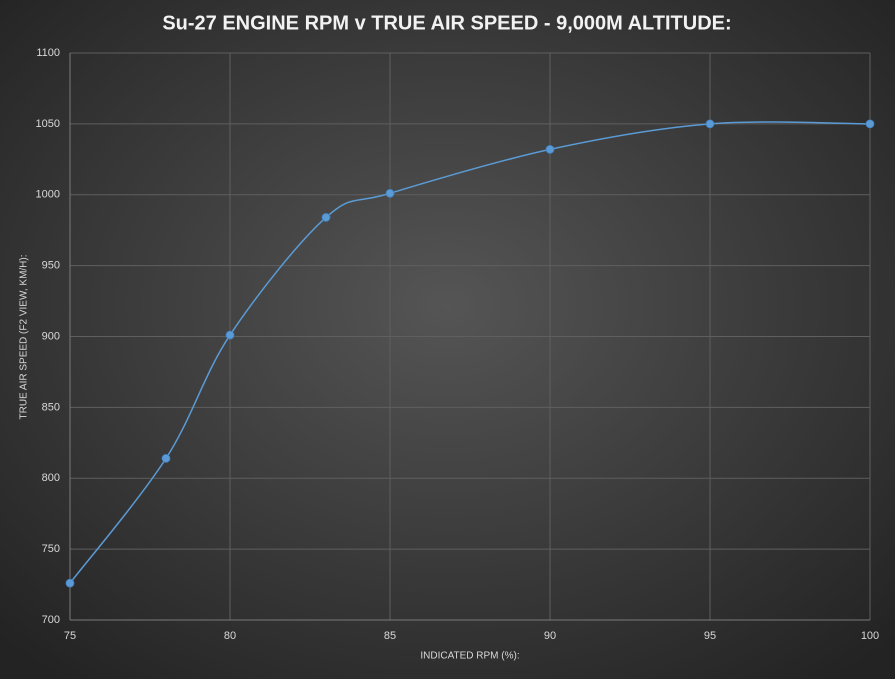  I want to click on y-tick-label: 1000, so click(48, 195).